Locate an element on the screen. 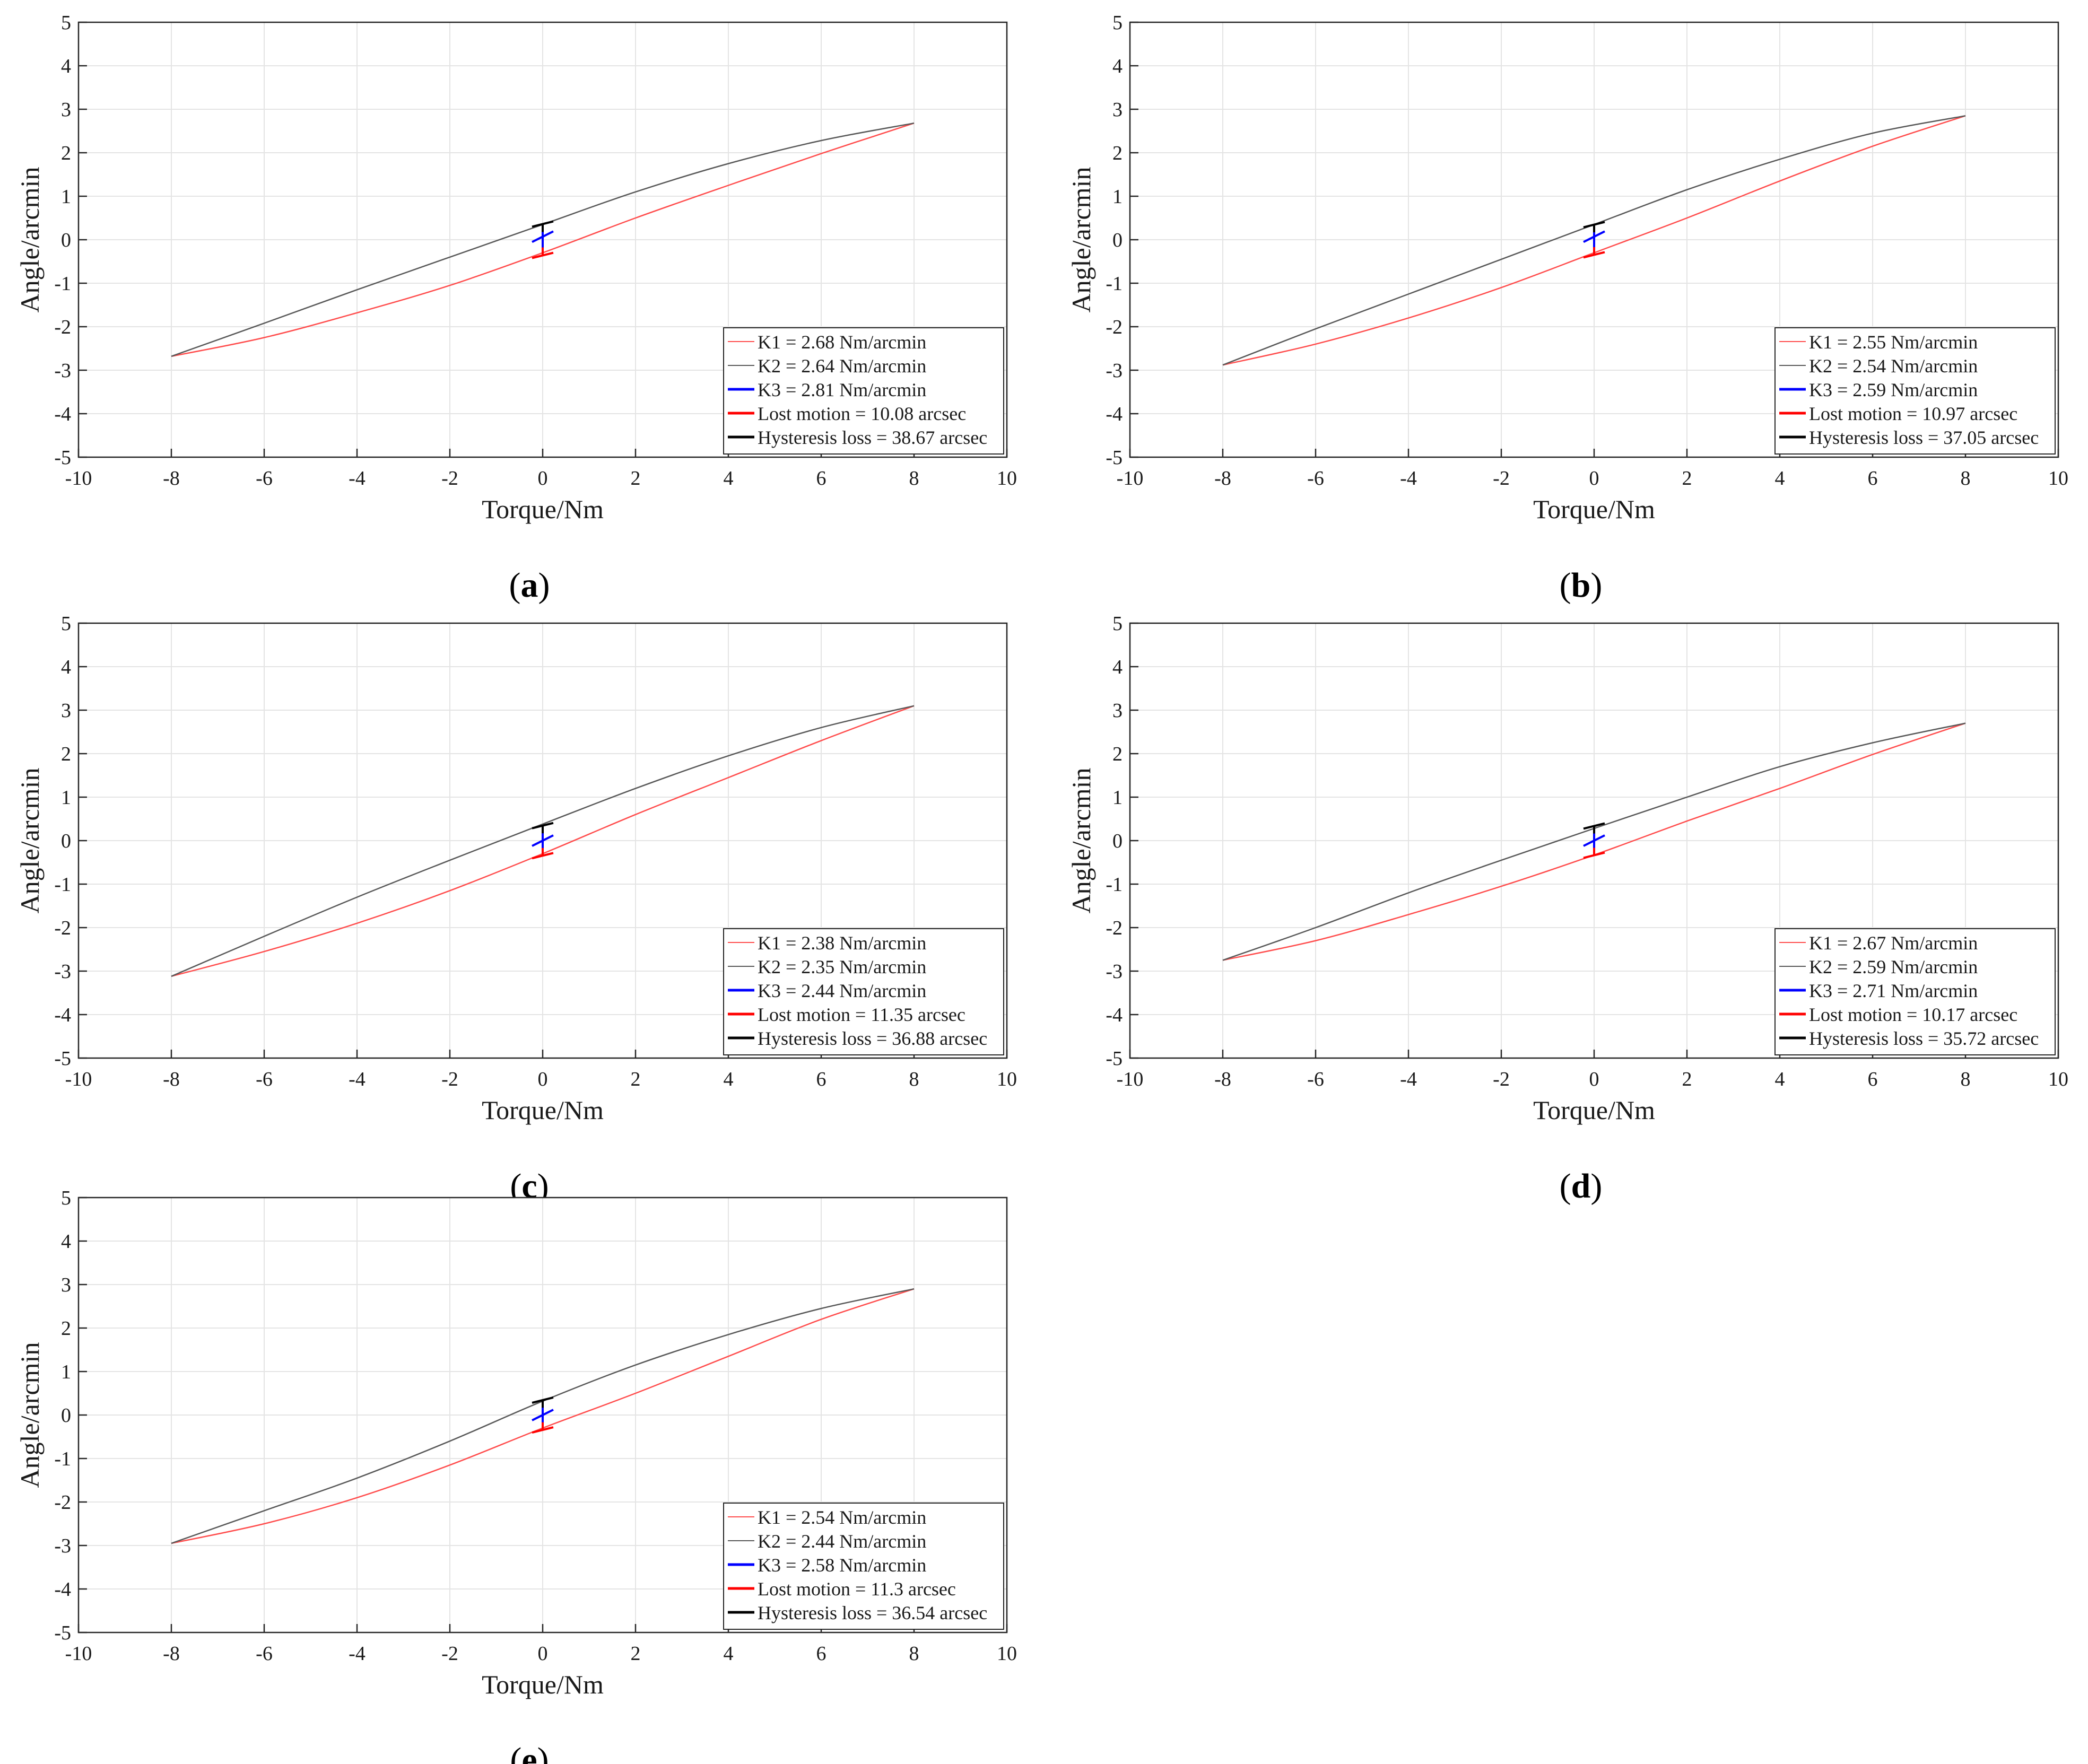  legend-entry: K1 = 2.55 Nm/arcmin is located at coordinates (1893, 342).